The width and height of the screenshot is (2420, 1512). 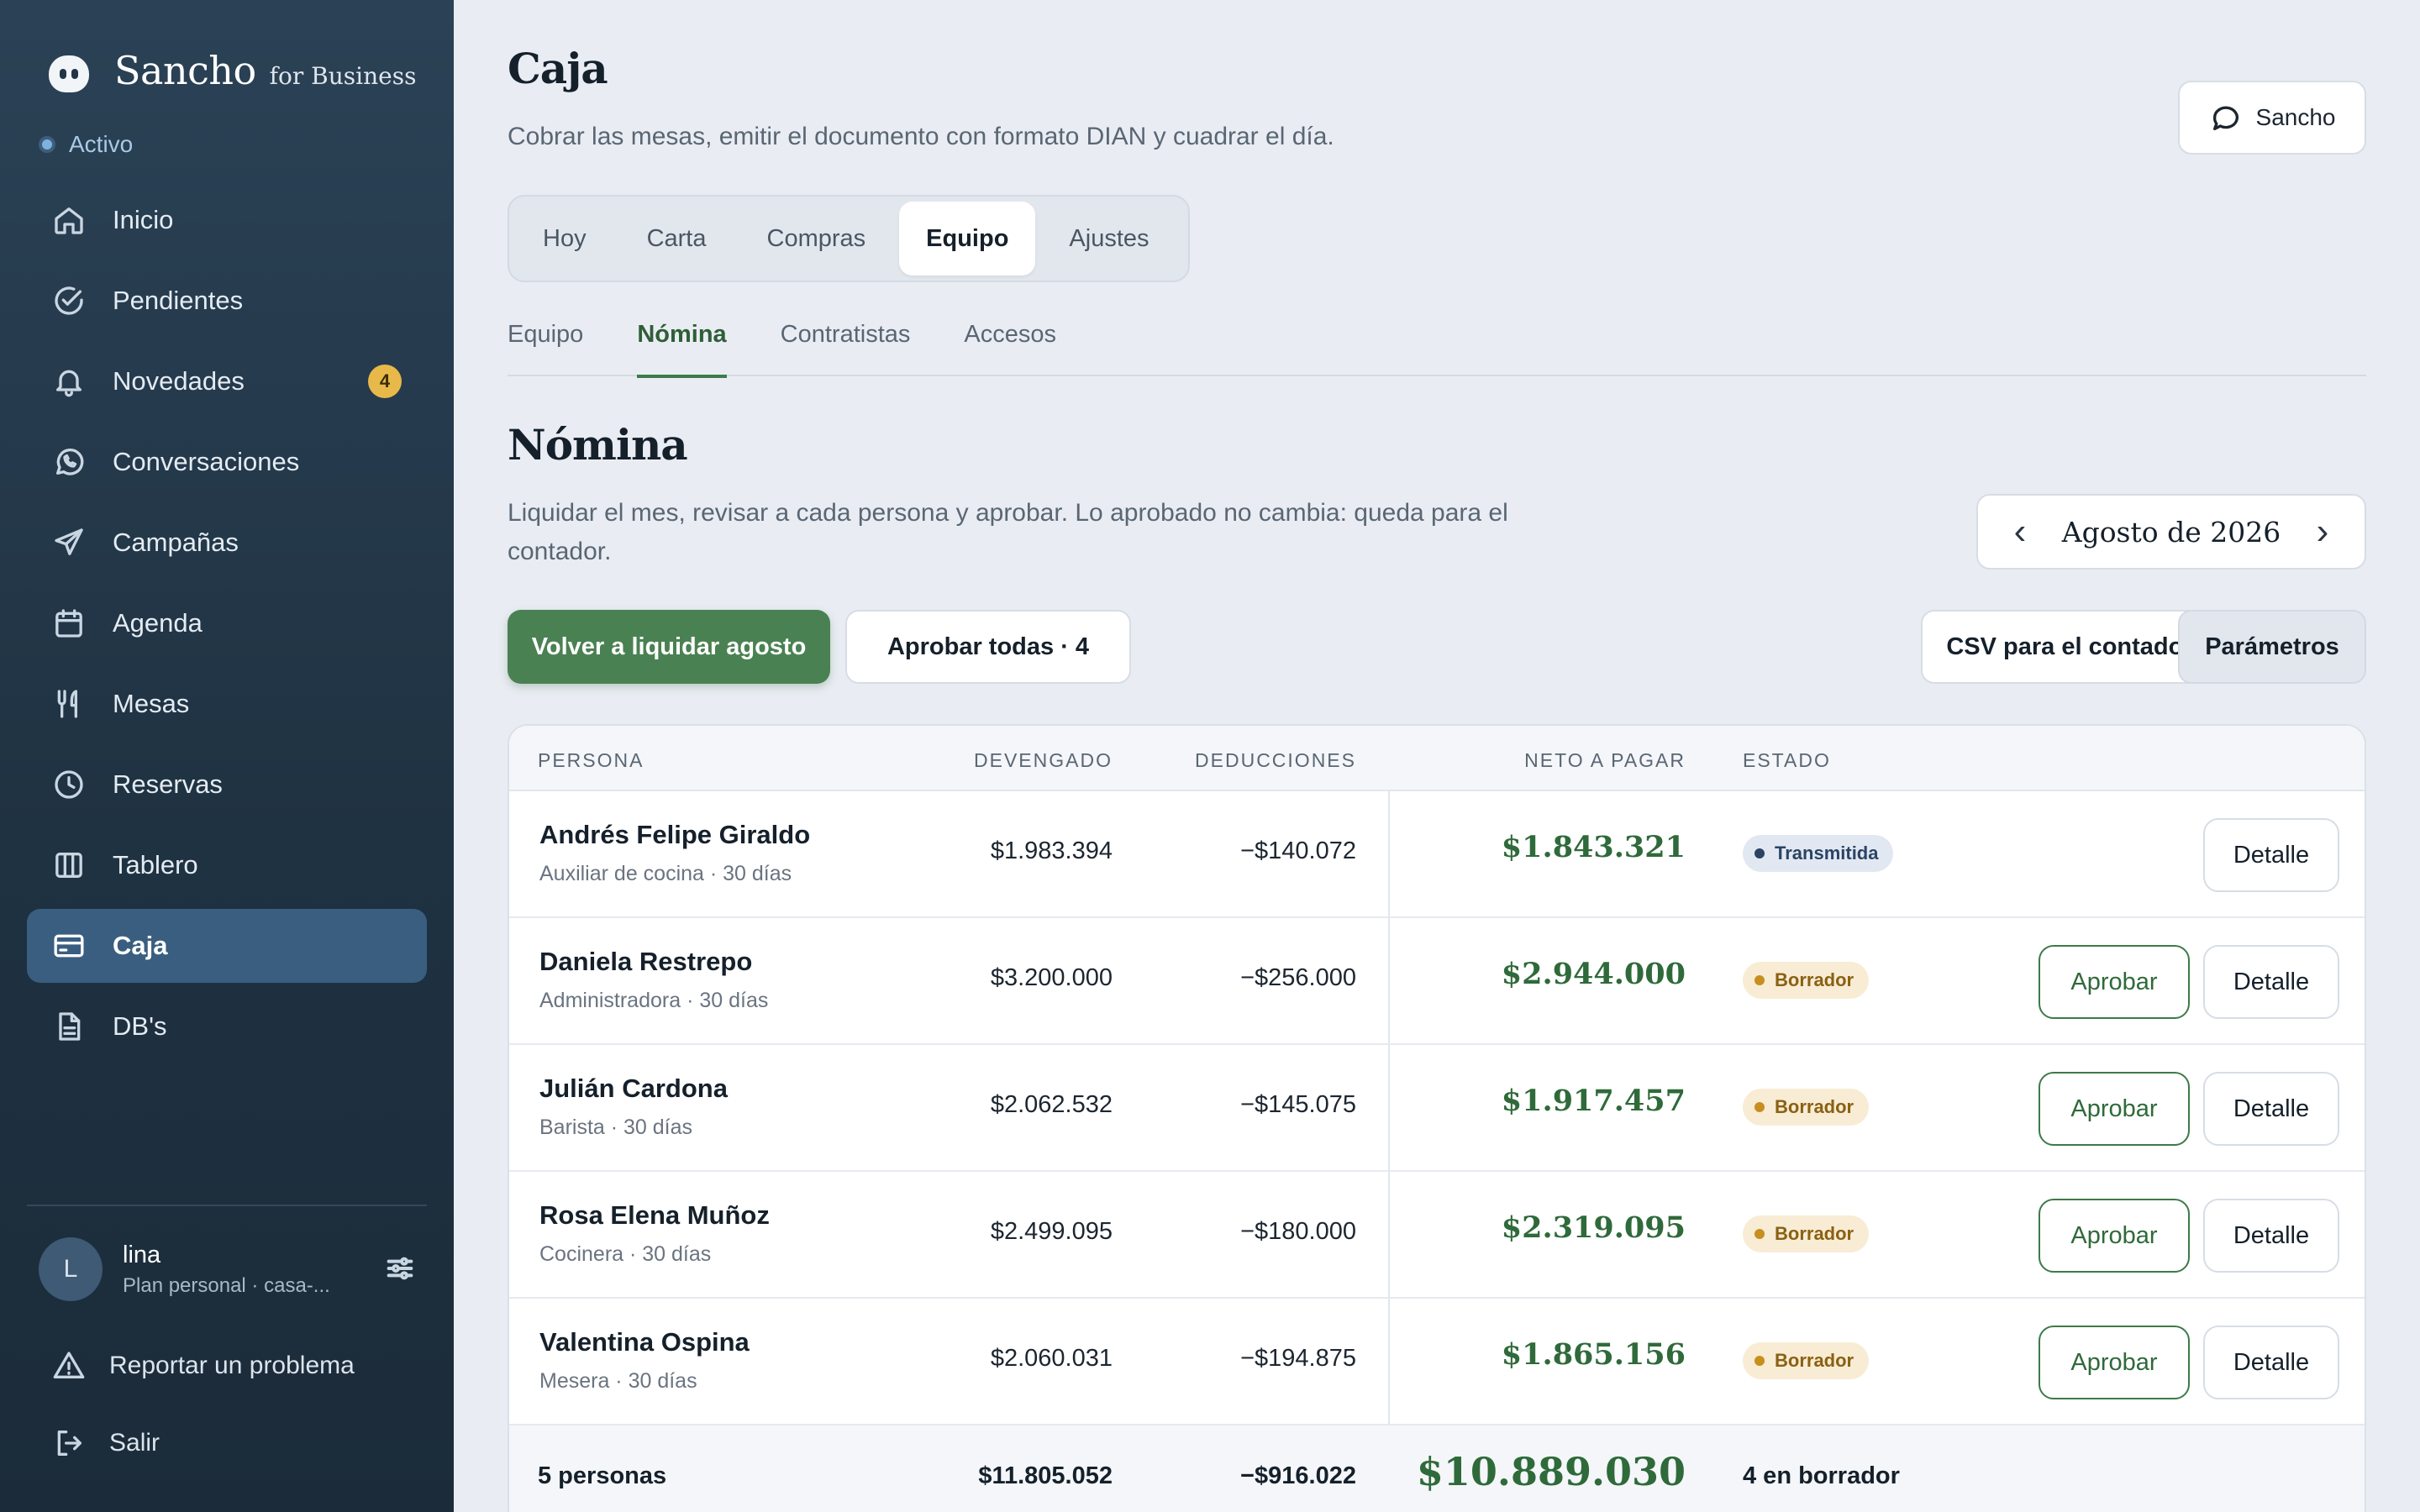 I want to click on total-net: $10.889.030, so click(x=1551, y=1471).